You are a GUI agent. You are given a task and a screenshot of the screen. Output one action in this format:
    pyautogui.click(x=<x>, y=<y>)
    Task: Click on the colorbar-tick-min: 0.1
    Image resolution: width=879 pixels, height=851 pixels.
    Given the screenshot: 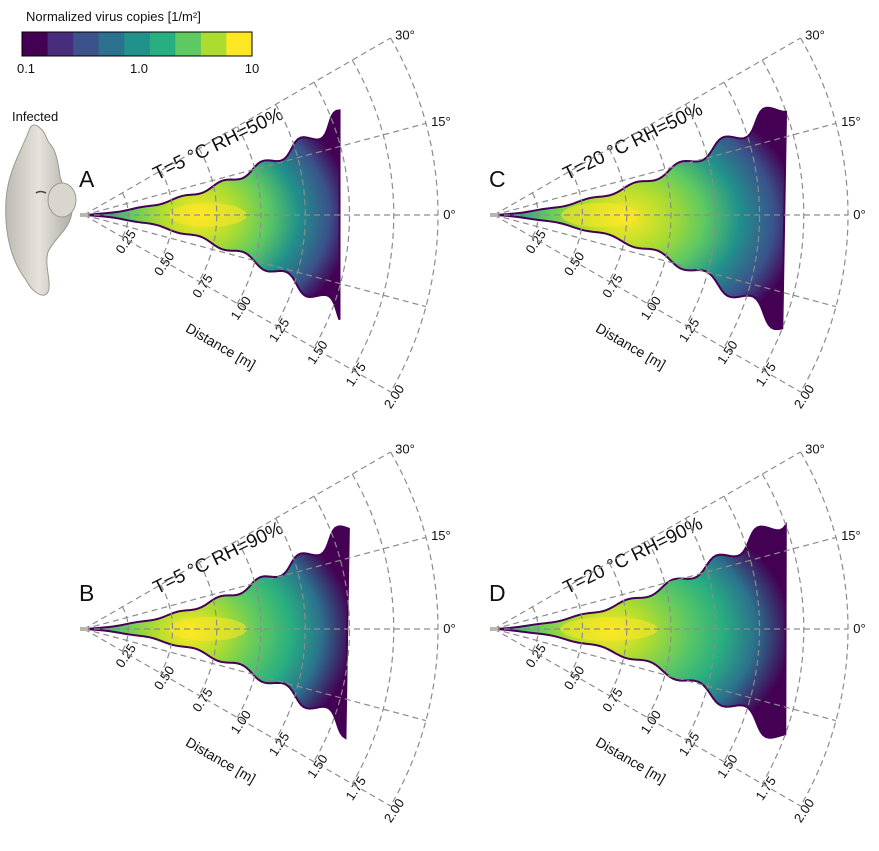 What is the action you would take?
    pyautogui.click(x=26, y=68)
    